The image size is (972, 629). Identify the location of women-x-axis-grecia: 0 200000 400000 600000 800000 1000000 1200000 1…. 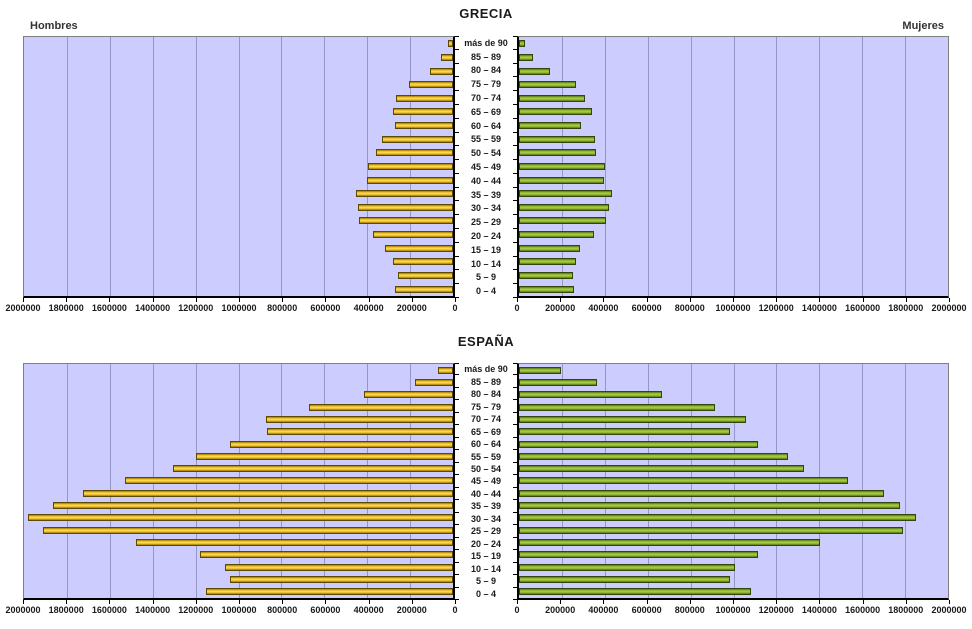
(740, 306).